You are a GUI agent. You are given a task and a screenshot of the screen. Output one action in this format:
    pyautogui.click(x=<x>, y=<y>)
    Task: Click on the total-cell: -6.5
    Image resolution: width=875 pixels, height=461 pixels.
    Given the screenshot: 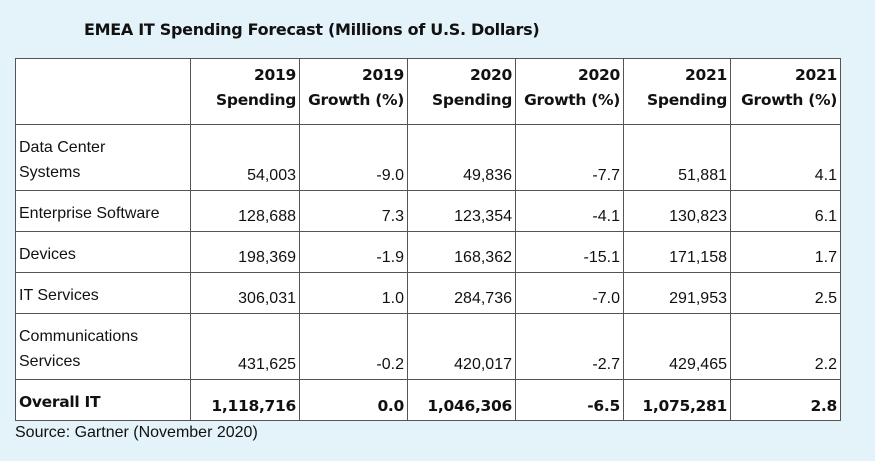 What is the action you would take?
    pyautogui.click(x=569, y=400)
    